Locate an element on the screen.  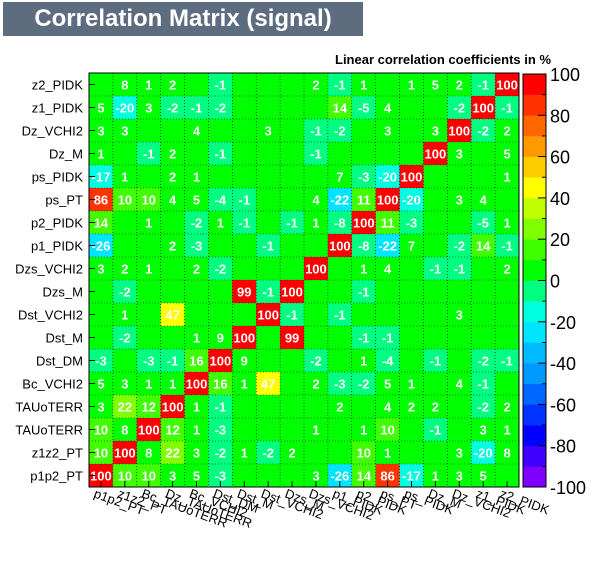
cell-value-label: 86 is located at coordinates (387, 476).